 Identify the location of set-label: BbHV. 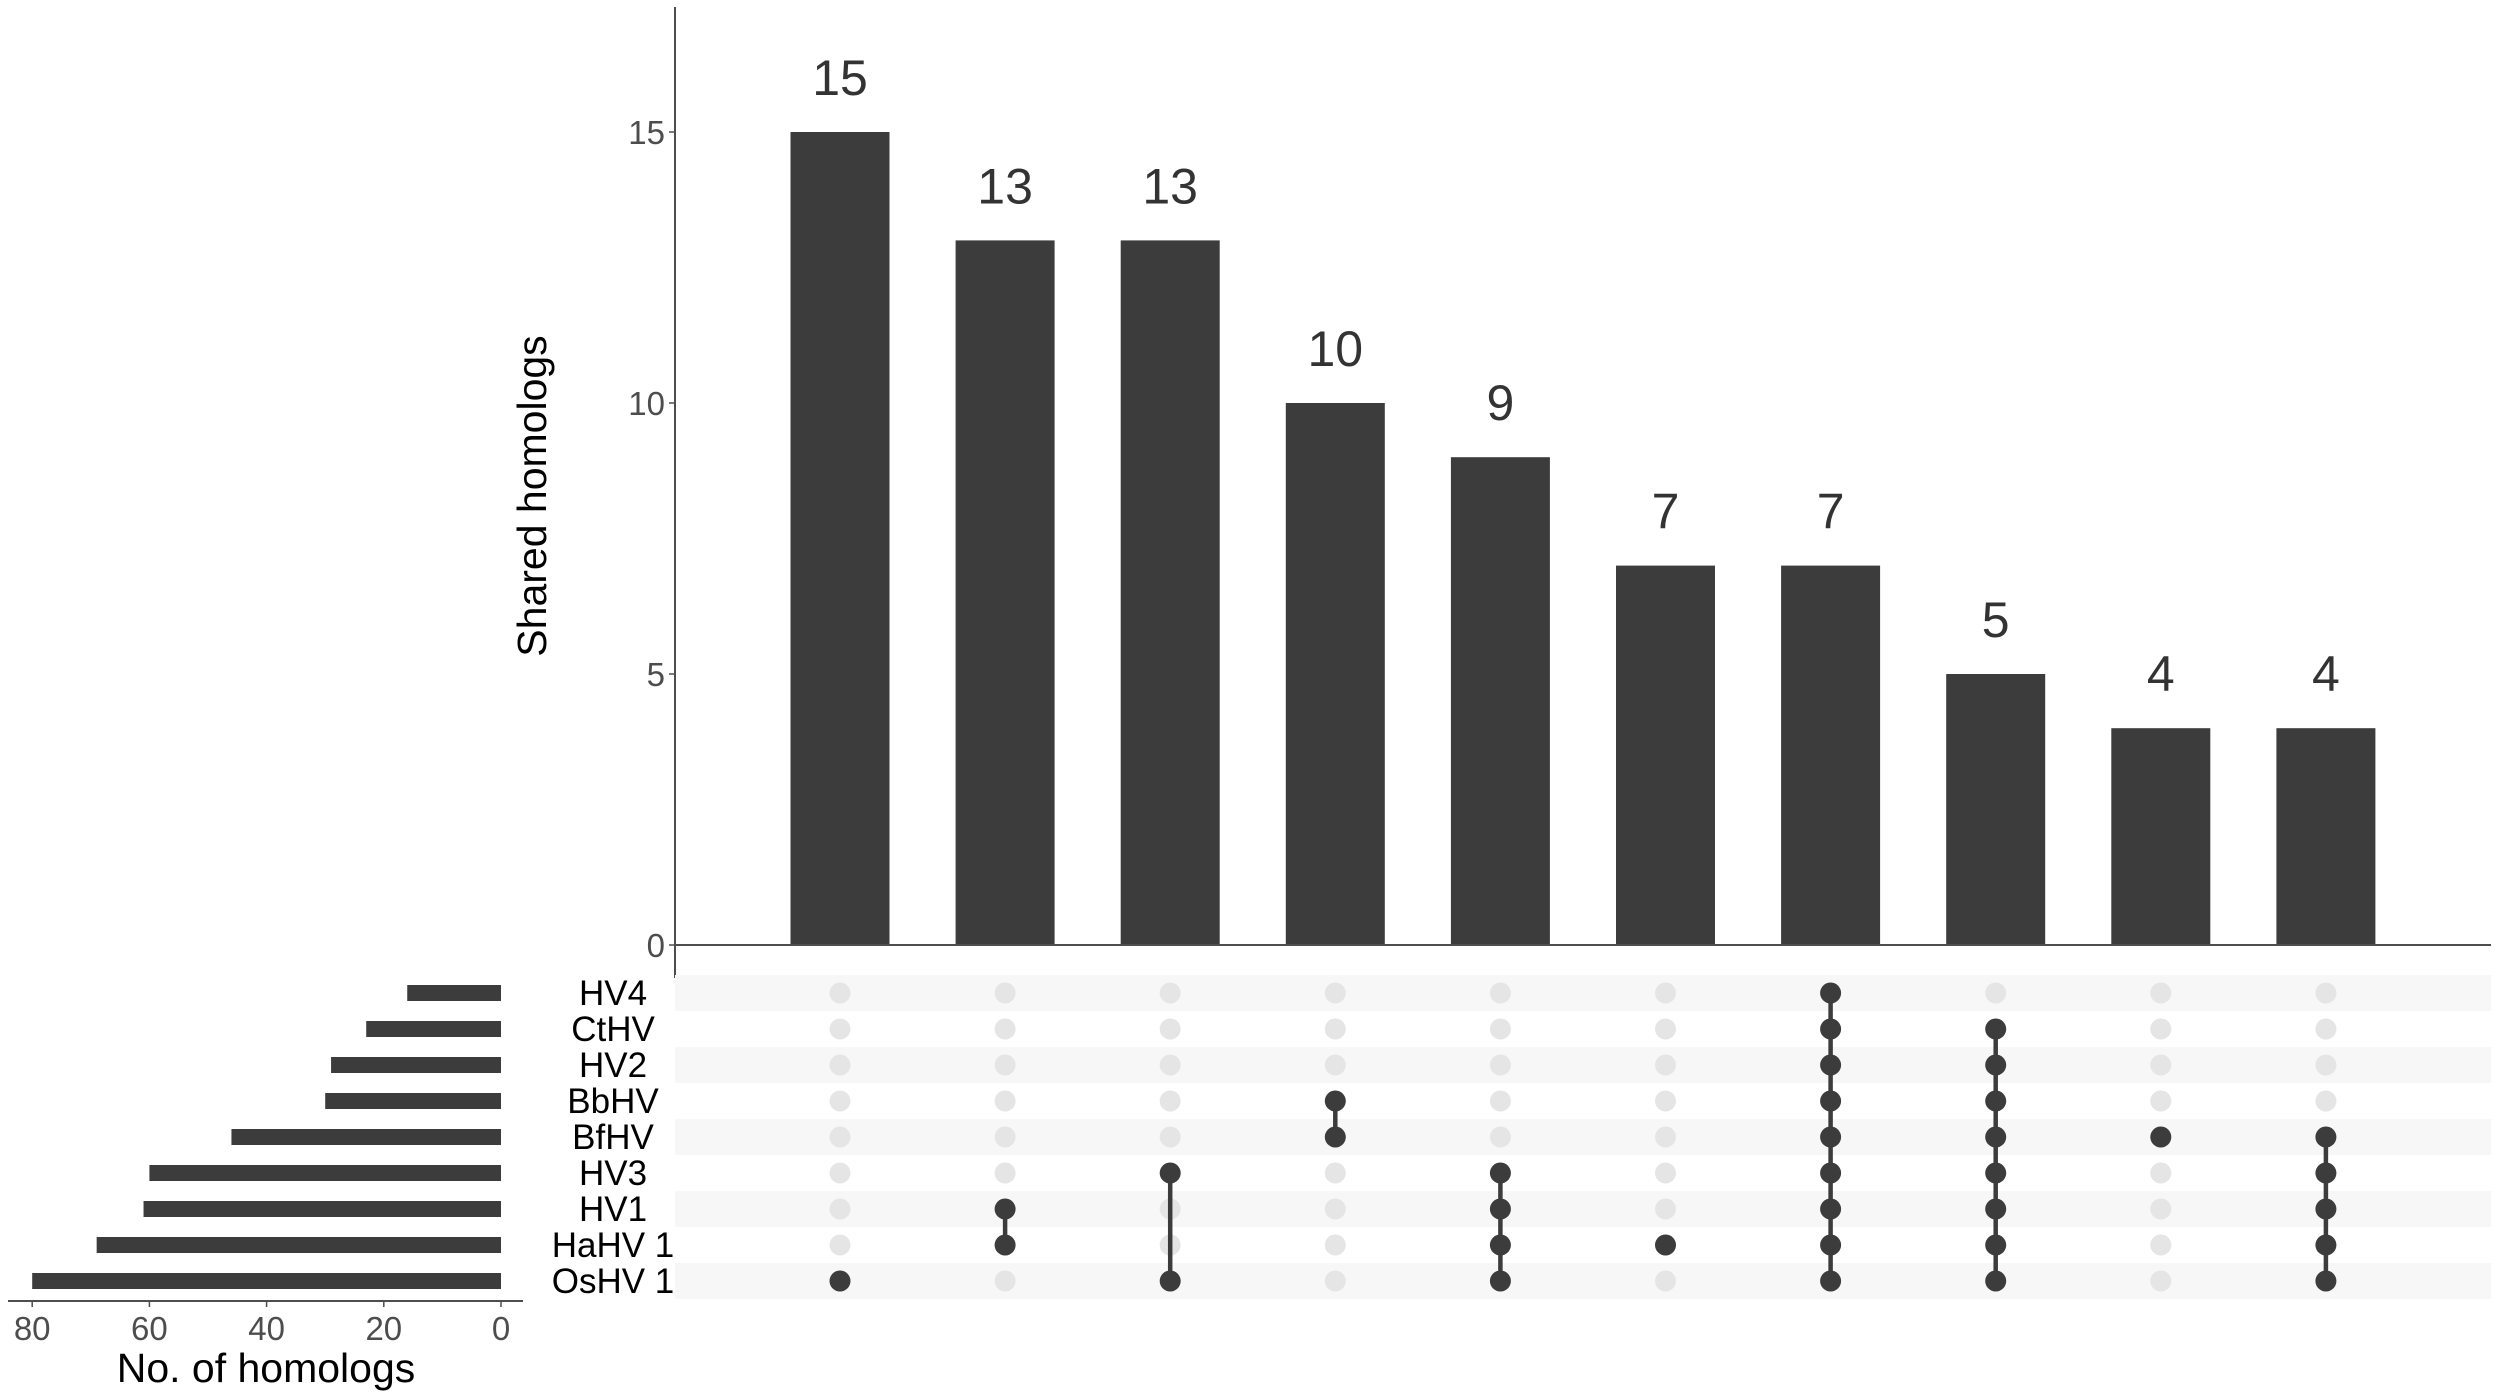
(613, 1101).